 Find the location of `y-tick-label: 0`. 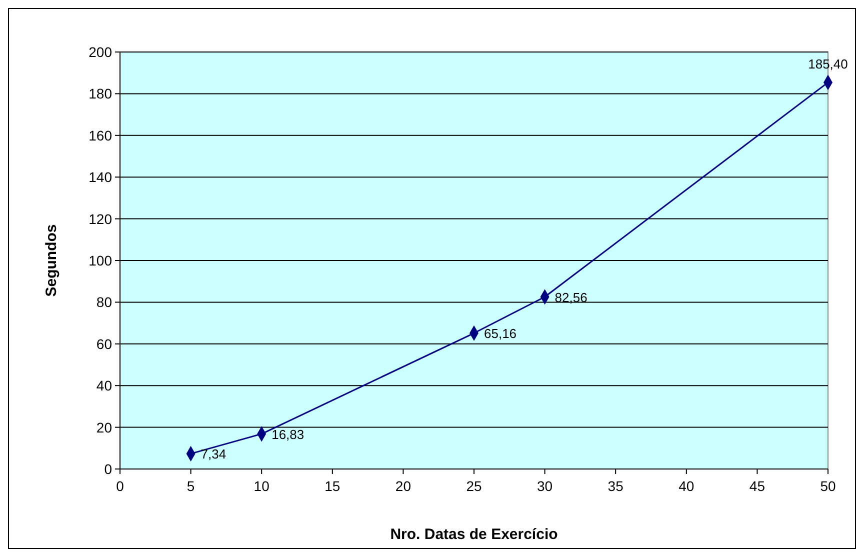

y-tick-label: 0 is located at coordinates (108, 469).